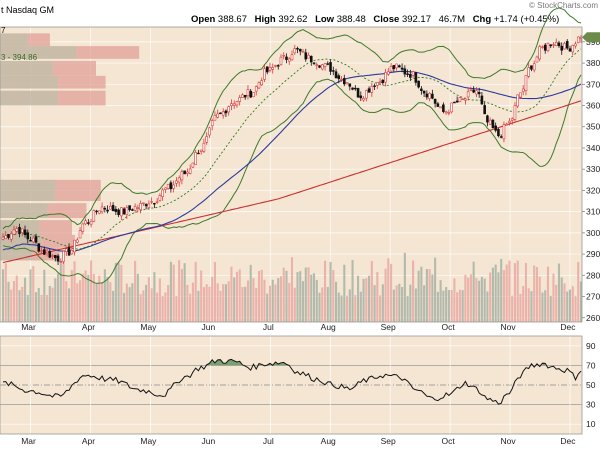 The height and width of the screenshot is (450, 600). What do you see at coordinates (527, 19) in the screenshot?
I see `chg-value: +1.74 (+0.45%)` at bounding box center [527, 19].